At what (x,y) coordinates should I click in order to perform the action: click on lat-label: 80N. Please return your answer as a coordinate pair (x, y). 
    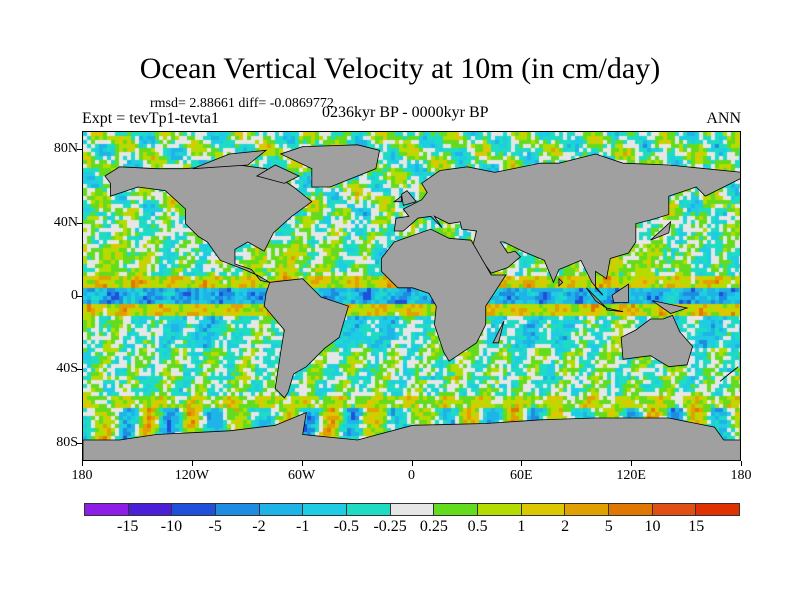
    Looking at the image, I should click on (65, 149).